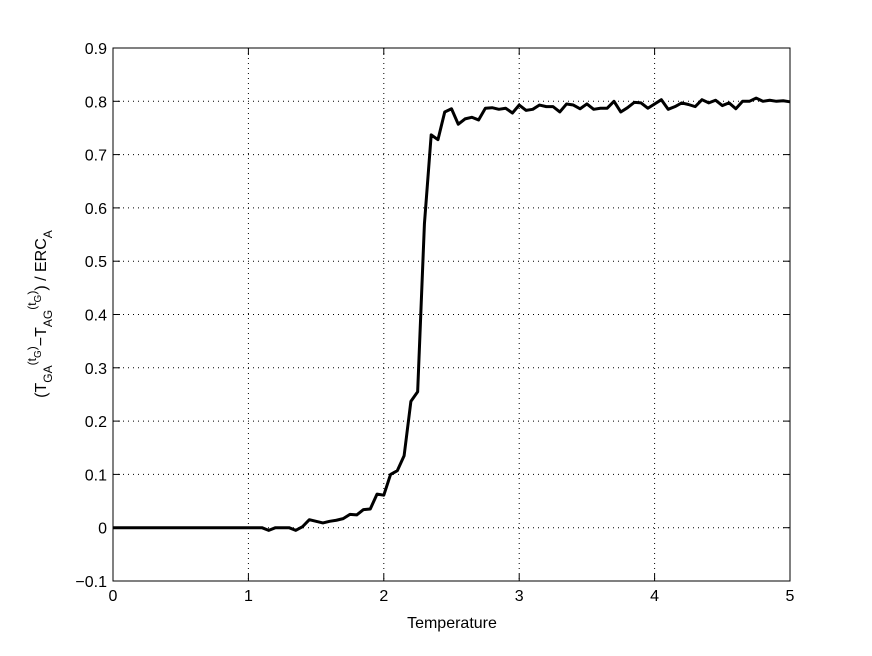  I want to click on y-tick-label: 0.4, so click(96, 316).